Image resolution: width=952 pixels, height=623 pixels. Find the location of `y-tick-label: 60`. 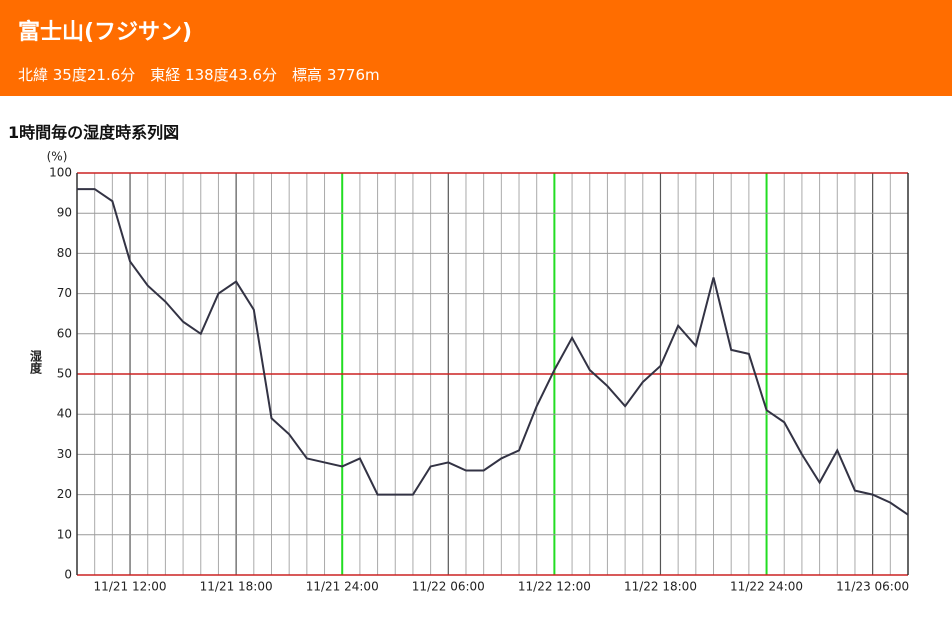

y-tick-label: 60 is located at coordinates (64, 333).